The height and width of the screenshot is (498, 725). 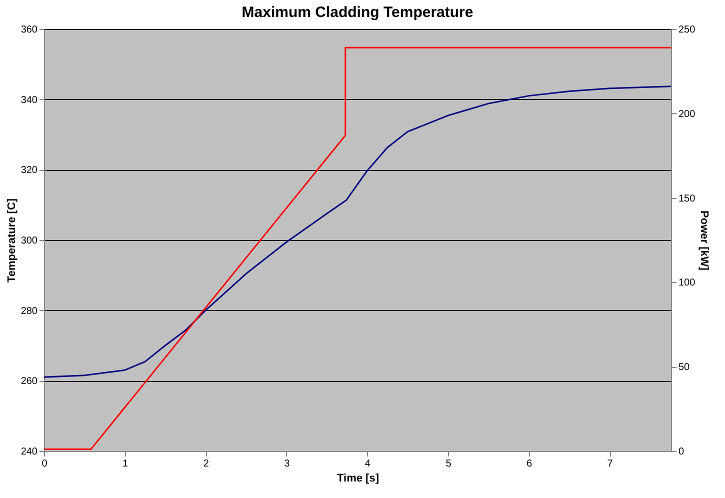 What do you see at coordinates (687, 198) in the screenshot?
I see `y2-tick-label: 150` at bounding box center [687, 198].